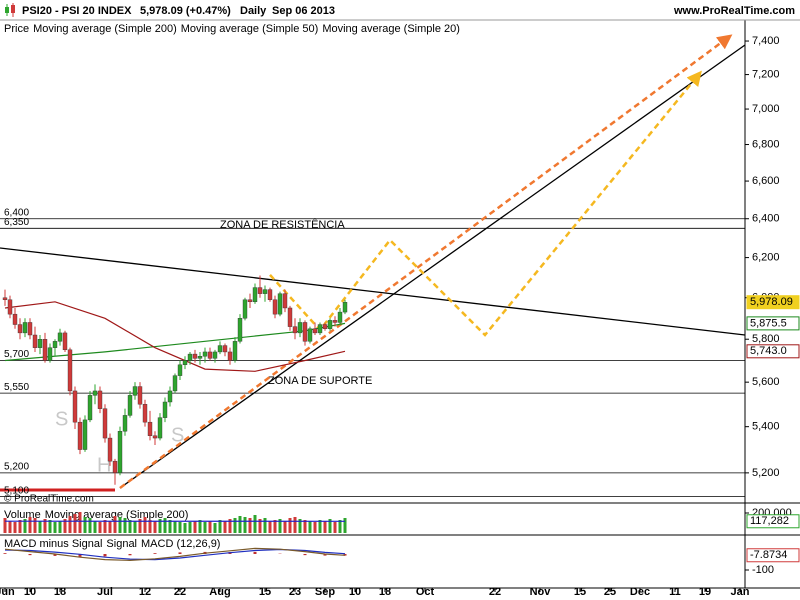  I want to click on x-tick-label: 15, so click(580, 592).